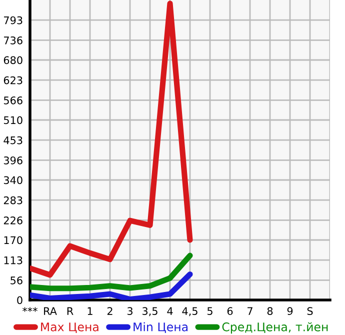 Image resolution: width=345 pixels, height=335 pixels. Describe the element at coordinates (13, 100) in the screenshot. I see `y-tick-label: 566` at that location.